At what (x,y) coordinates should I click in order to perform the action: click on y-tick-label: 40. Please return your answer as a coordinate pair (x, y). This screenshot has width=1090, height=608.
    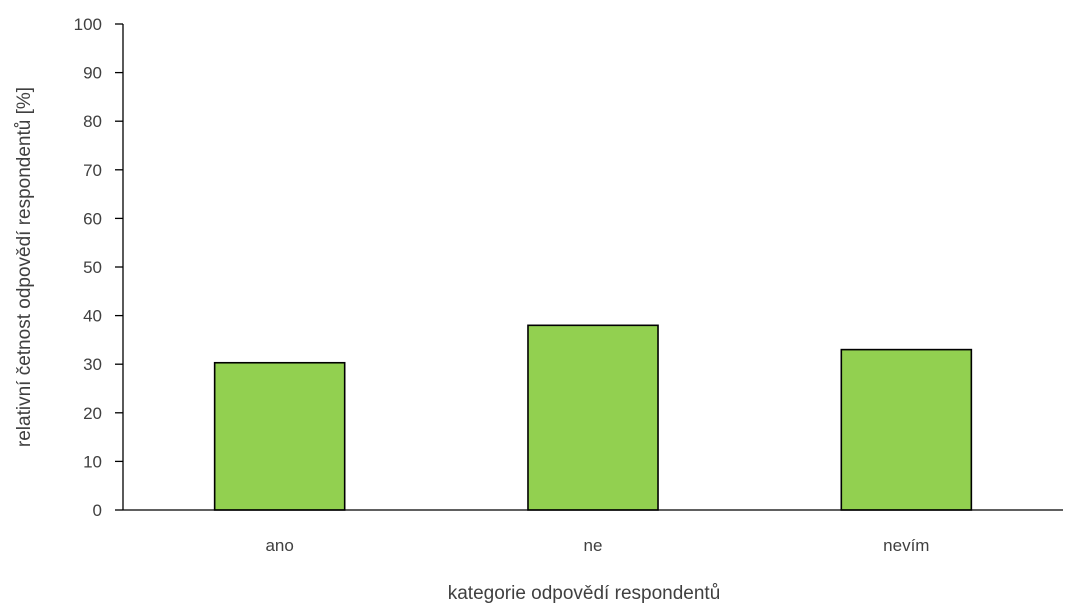
    Looking at the image, I should click on (92, 316).